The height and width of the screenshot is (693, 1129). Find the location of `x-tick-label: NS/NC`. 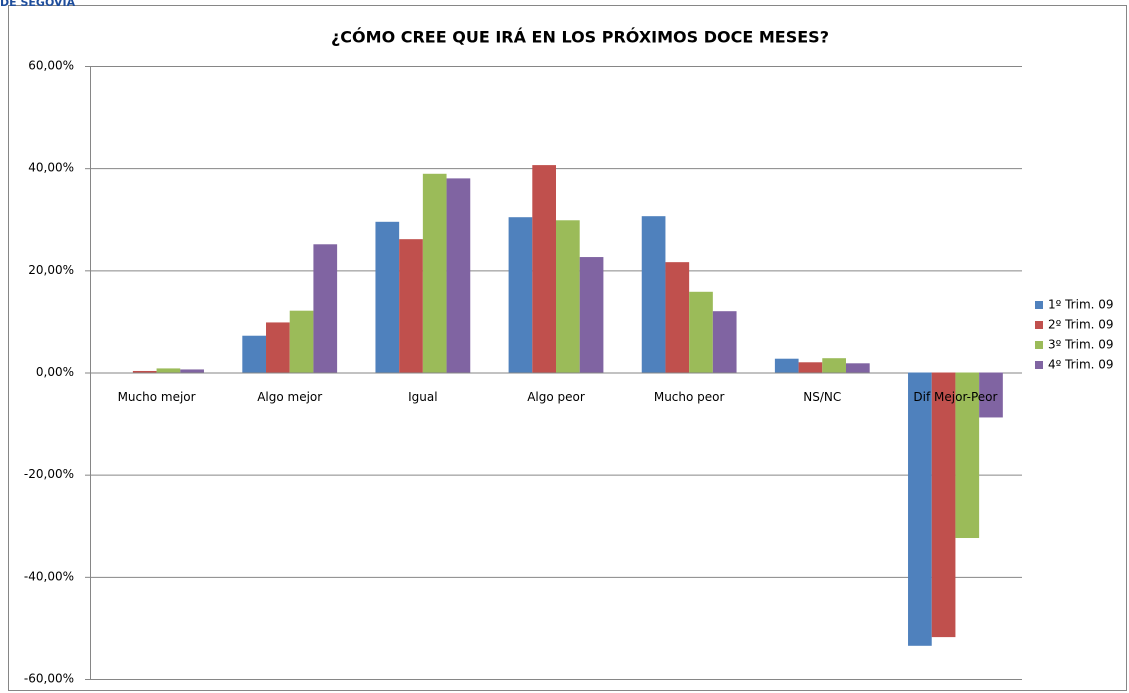

x-tick-label: NS/NC is located at coordinates (822, 397).